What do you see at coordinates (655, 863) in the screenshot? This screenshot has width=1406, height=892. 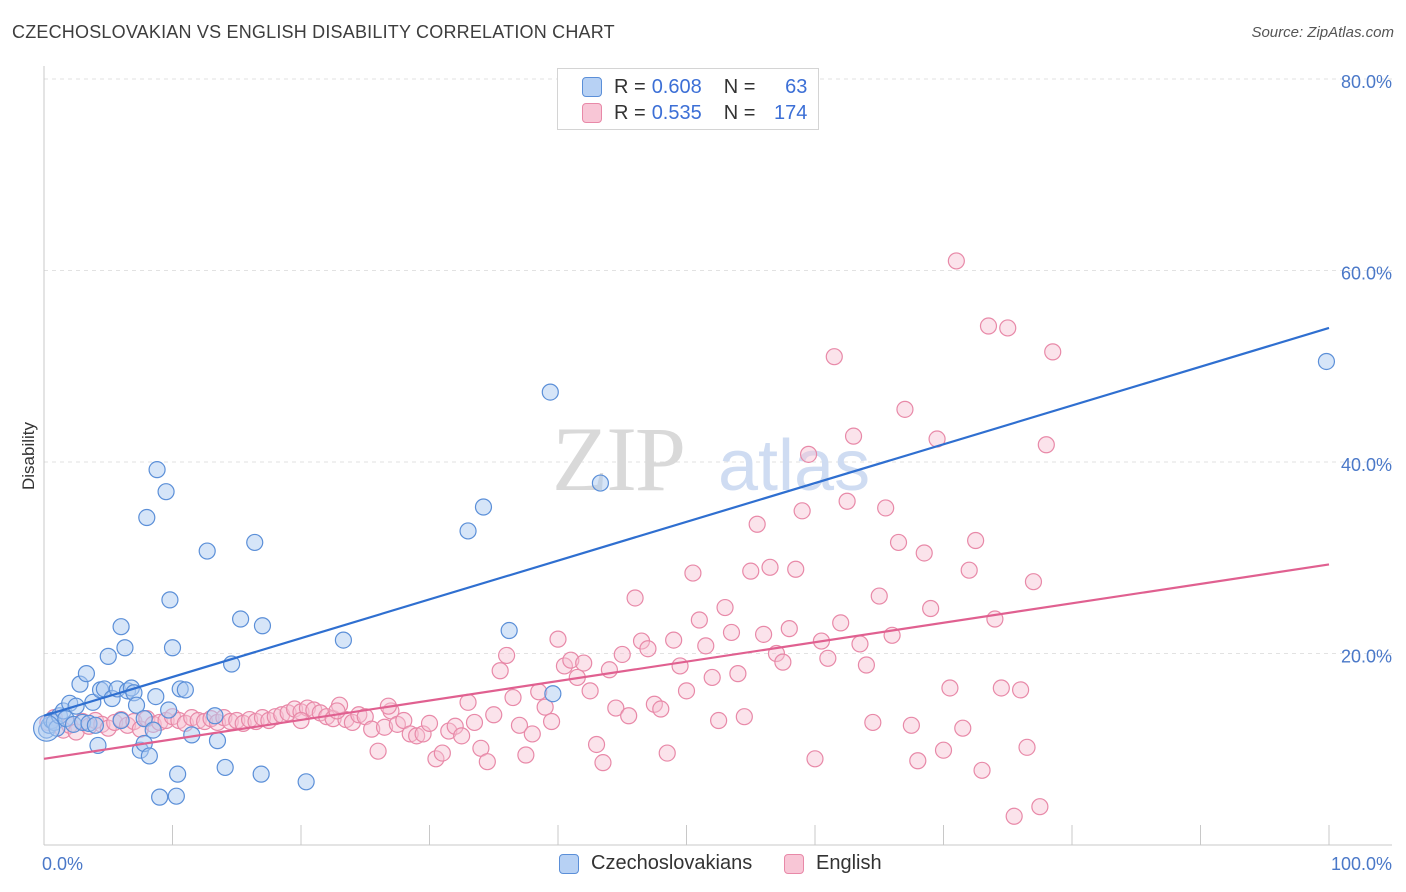 I see `bottom-legend-czech: Czechoslovakians` at bounding box center [655, 863].